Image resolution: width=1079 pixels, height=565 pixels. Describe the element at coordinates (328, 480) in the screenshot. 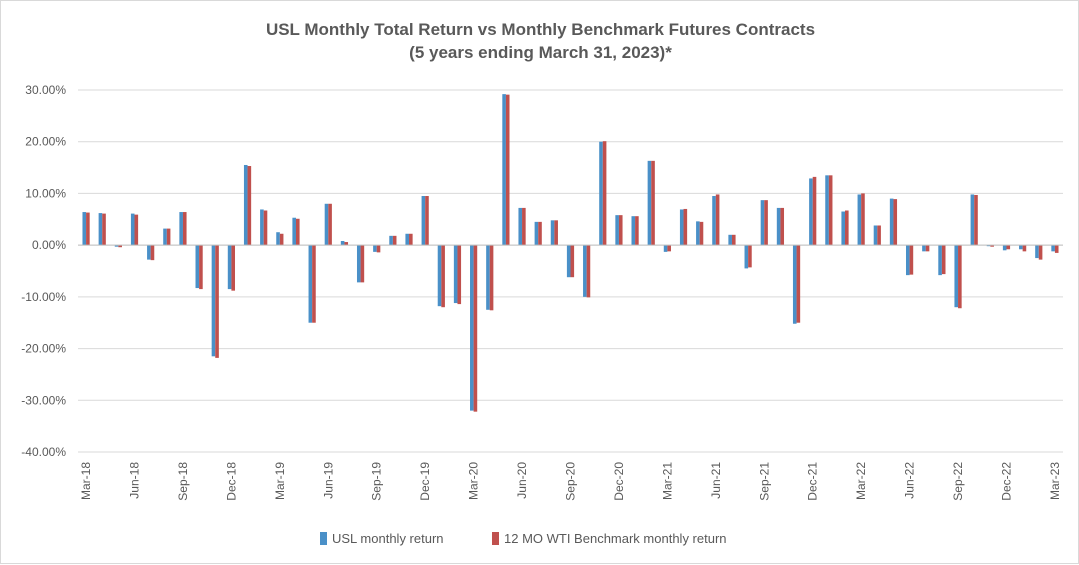

I see `x-tick-label: Jun-19` at that location.